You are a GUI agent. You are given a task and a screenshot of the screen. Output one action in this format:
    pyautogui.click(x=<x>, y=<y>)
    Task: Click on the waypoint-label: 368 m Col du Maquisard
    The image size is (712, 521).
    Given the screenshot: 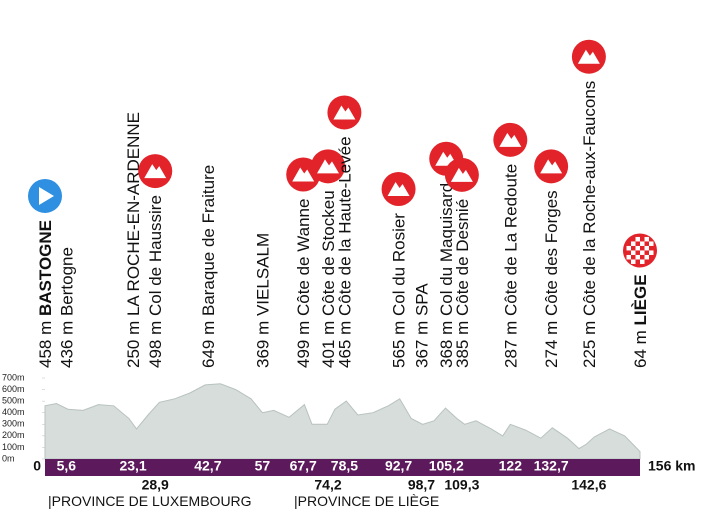 What is the action you would take?
    pyautogui.click(x=446, y=275)
    